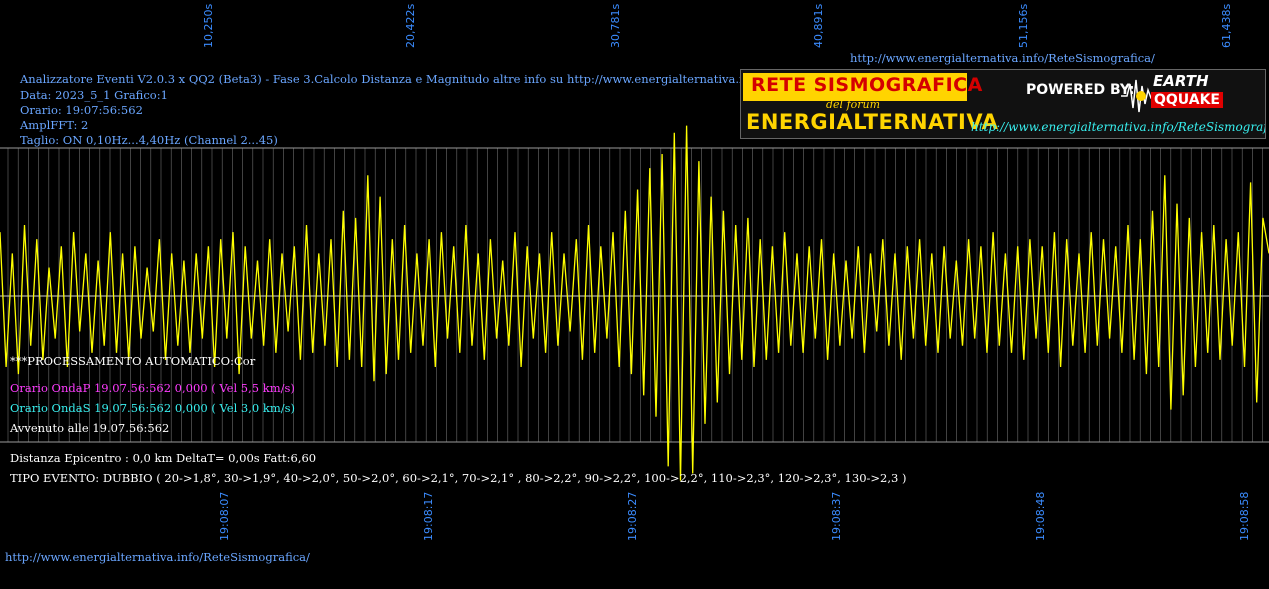 The width and height of the screenshot is (1269, 589). Describe the element at coordinates (1244, 516) in the screenshot. I see `bottom-tick-label: 19:08:58` at that location.